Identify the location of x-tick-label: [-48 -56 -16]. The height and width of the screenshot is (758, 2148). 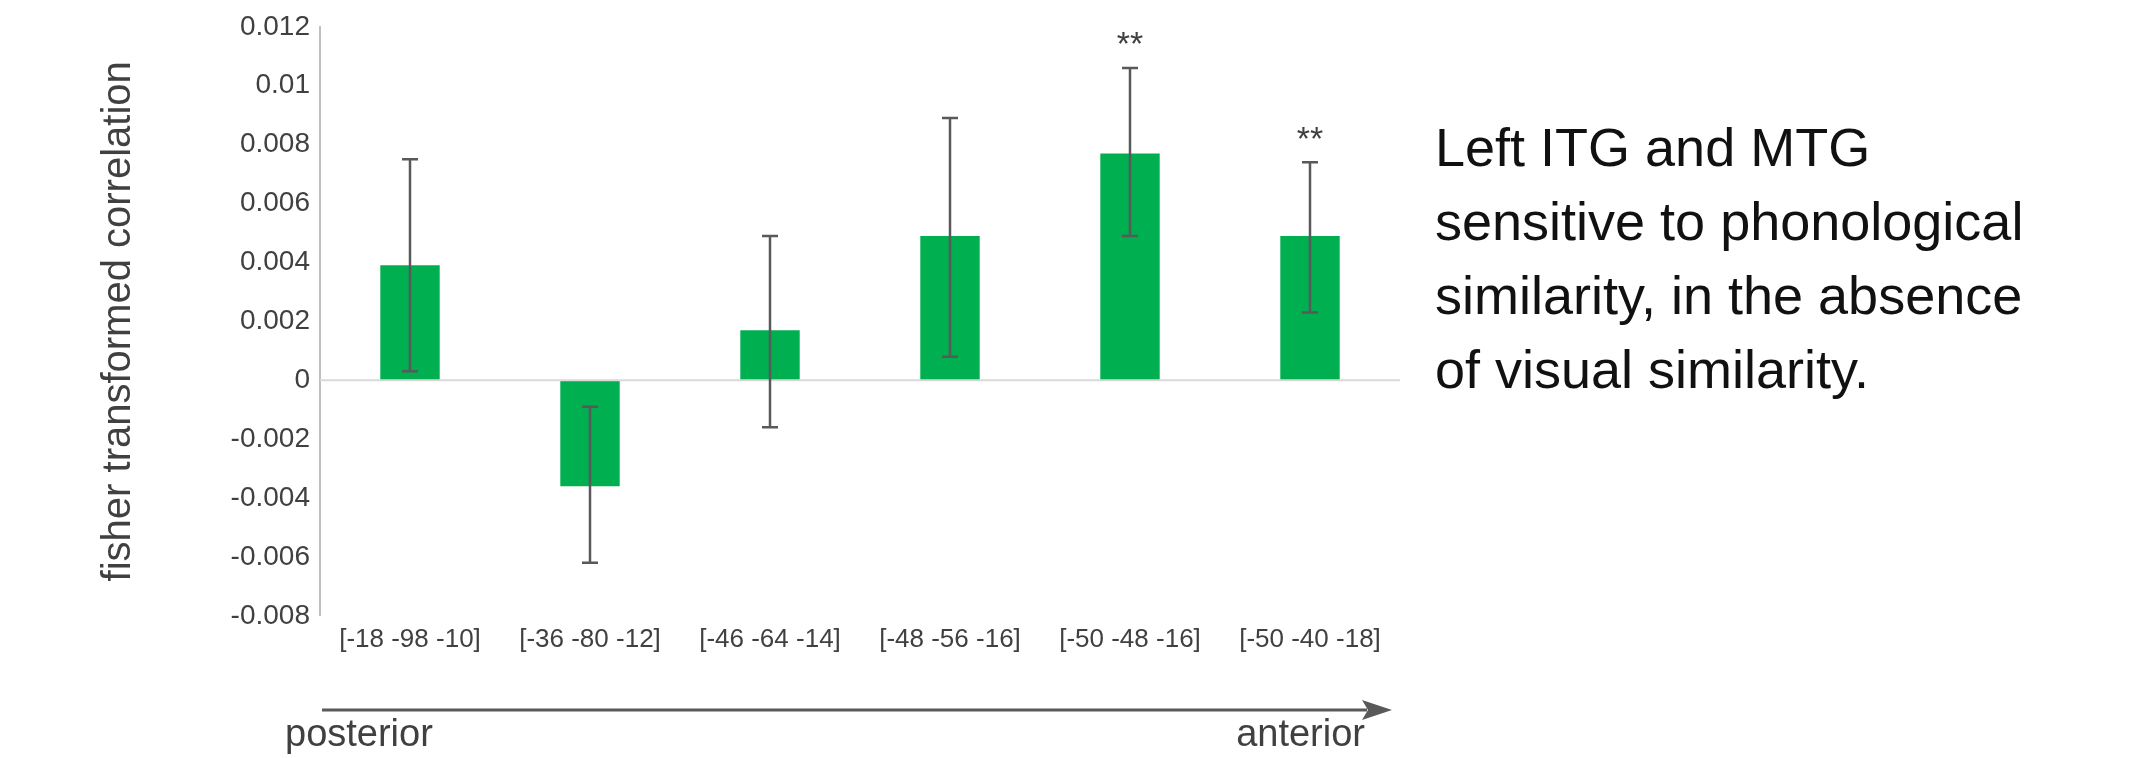
(950, 637).